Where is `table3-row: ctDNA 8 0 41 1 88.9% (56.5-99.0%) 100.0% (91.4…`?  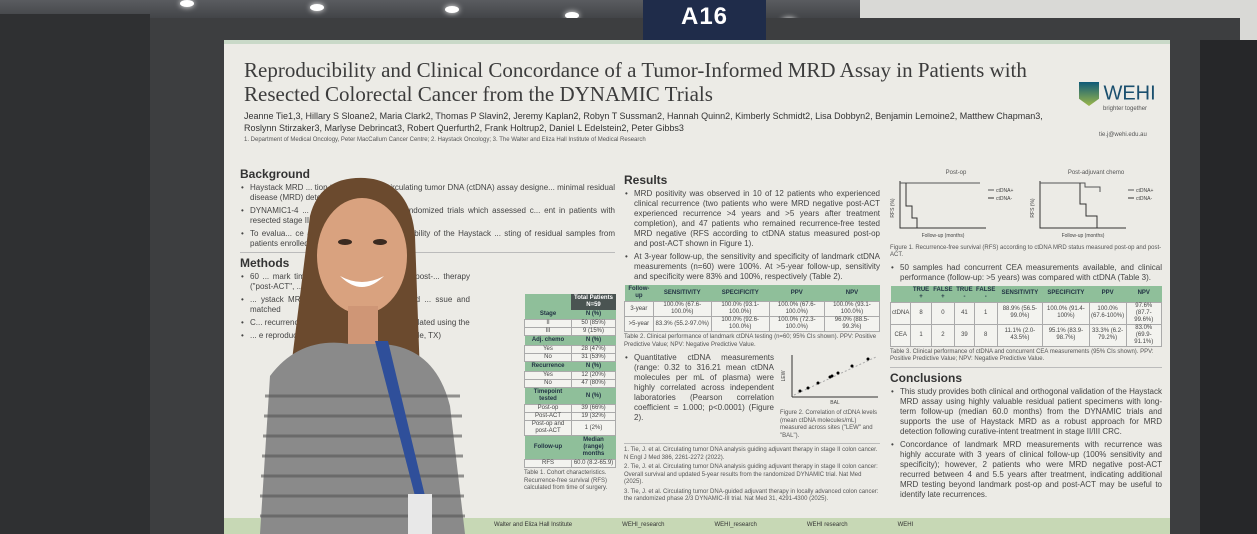
table3-row: ctDNA 8 0 41 1 88.9% (56.5-99.0%) 100.0% (91.4… is located at coordinates (1026, 313).